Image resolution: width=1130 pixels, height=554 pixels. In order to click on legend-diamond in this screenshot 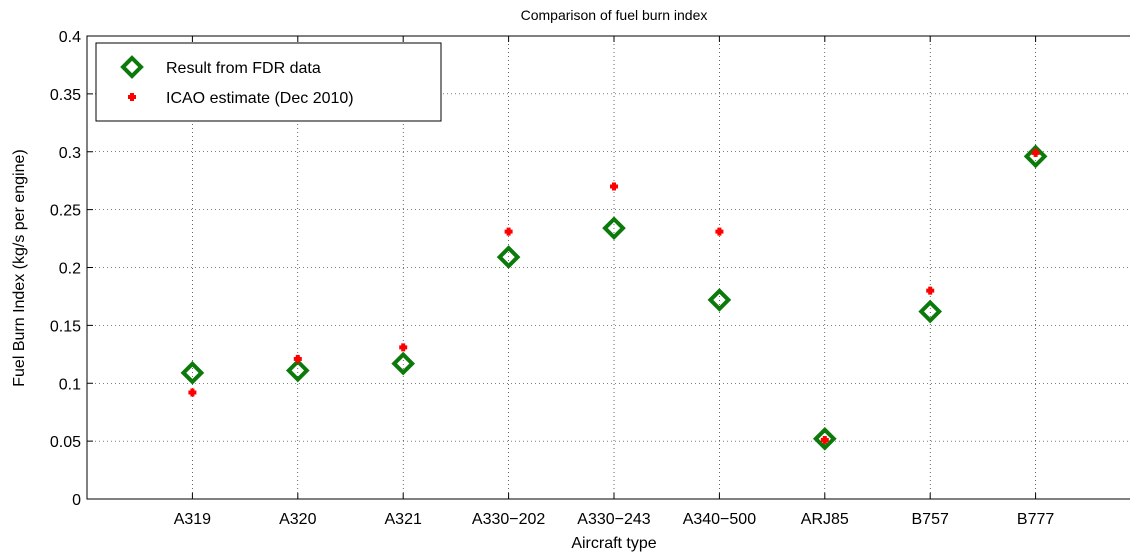, I will do `click(132, 67)`.